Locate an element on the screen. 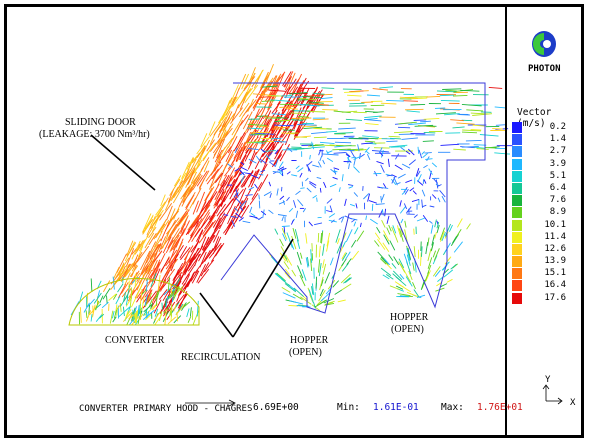 This screenshot has width=589, height=443. legend-value: 1.4 is located at coordinates (557, 139).